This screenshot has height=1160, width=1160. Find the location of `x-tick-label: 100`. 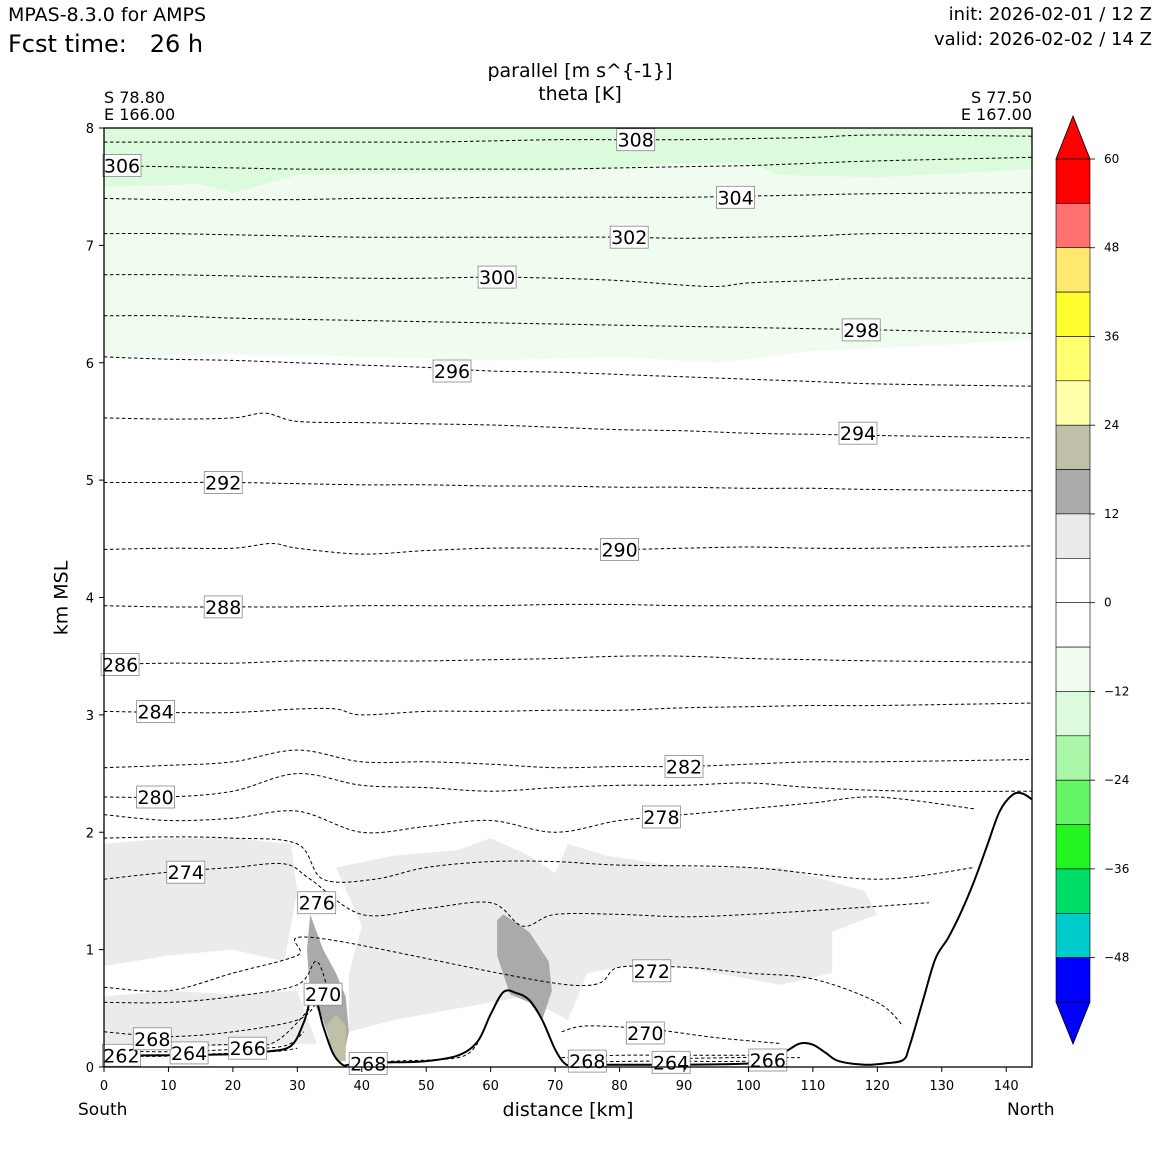

x-tick-label: 100 is located at coordinates (748, 1086).